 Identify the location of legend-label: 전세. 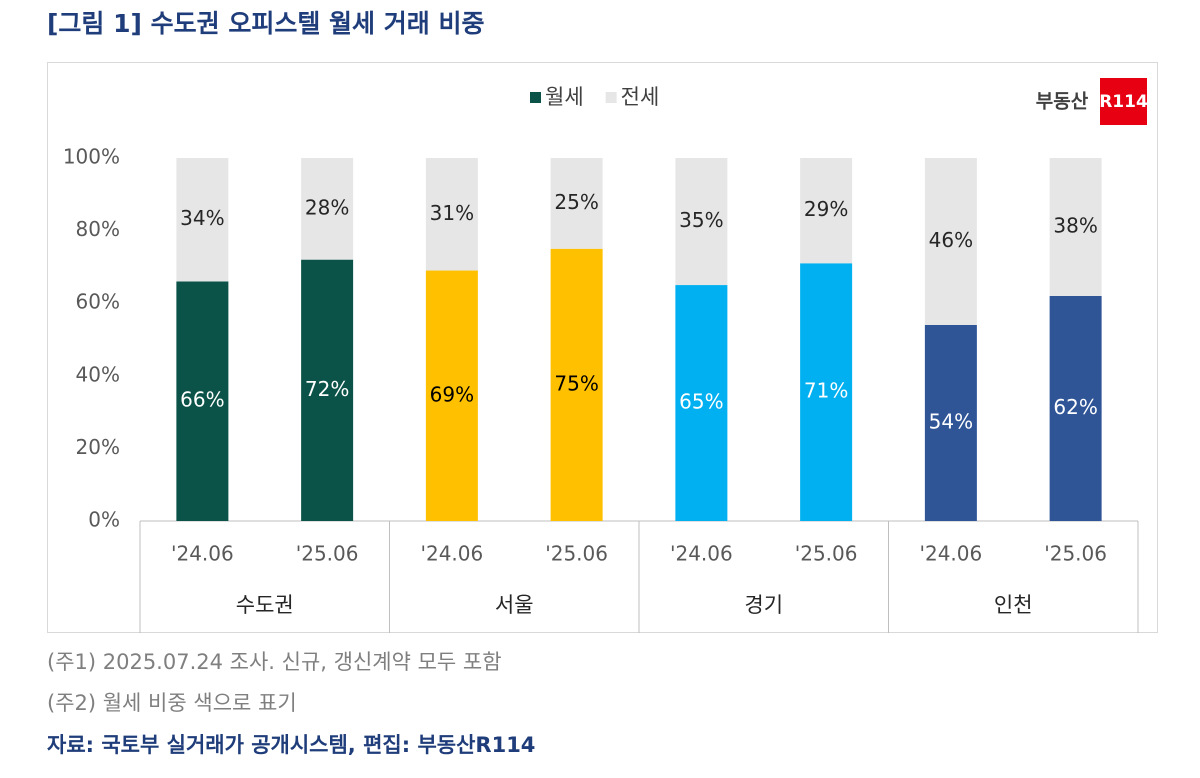
(640, 97).